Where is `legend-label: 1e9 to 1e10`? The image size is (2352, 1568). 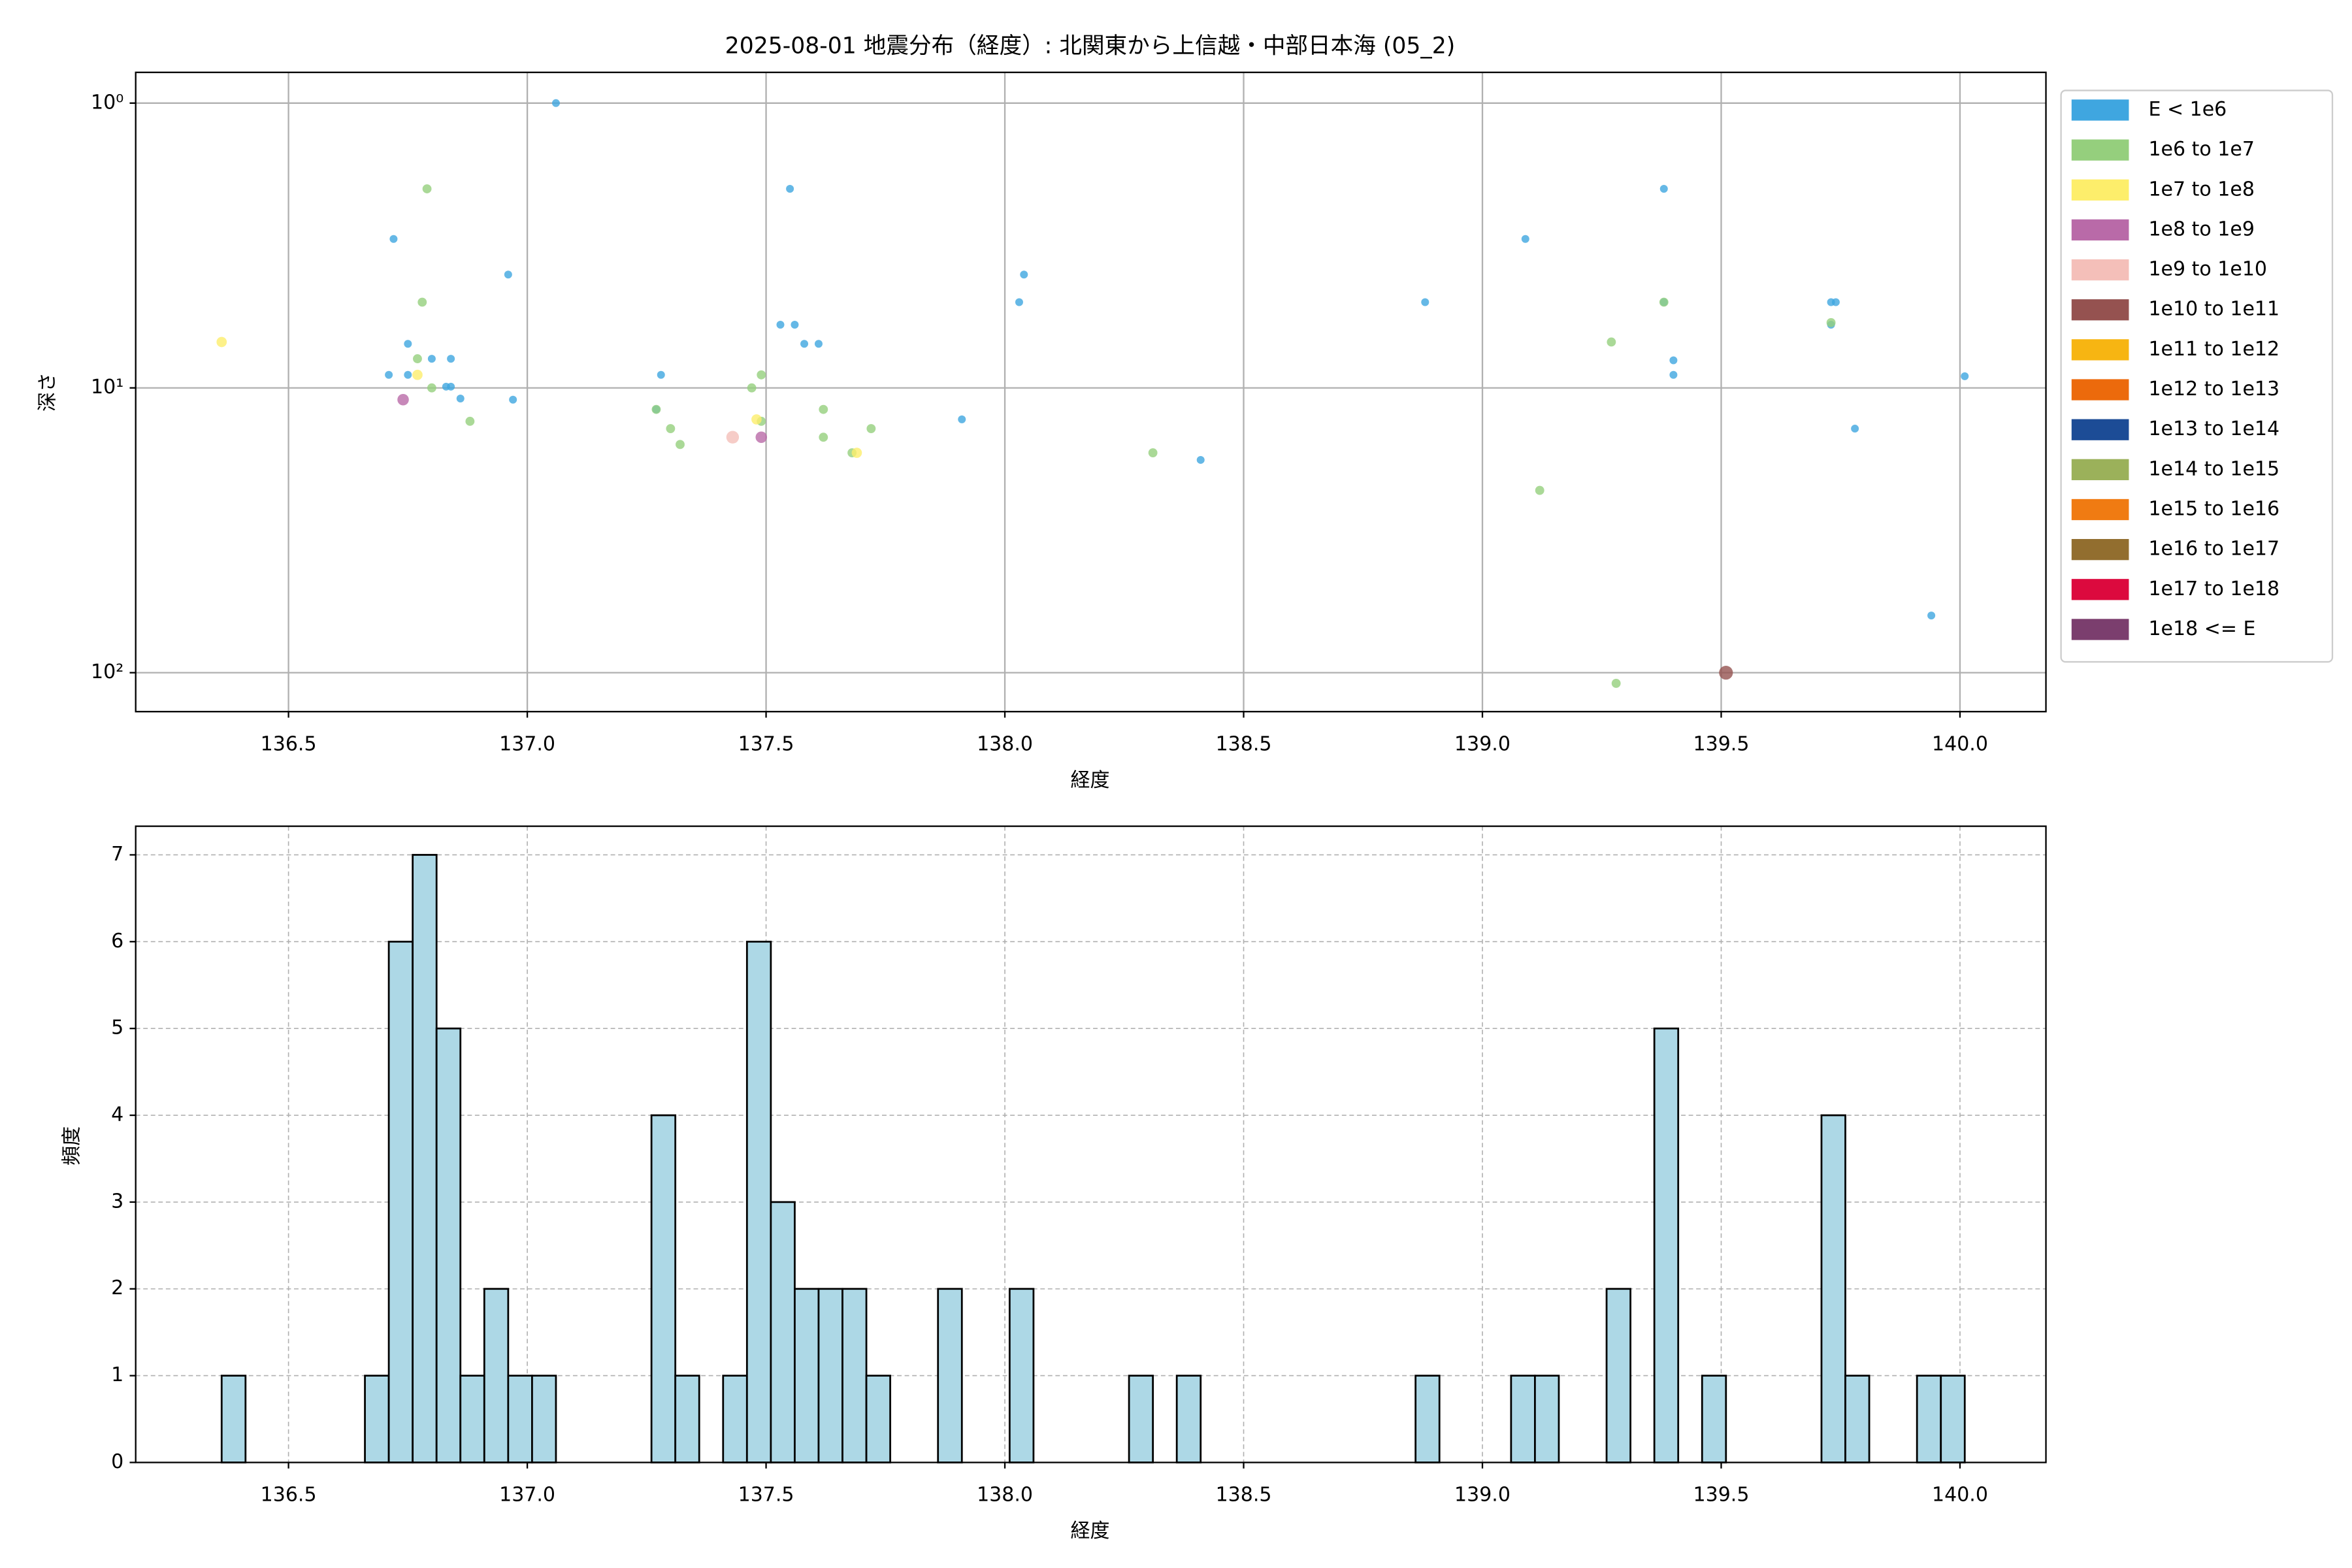 legend-label: 1e9 to 1e10 is located at coordinates (2207, 269).